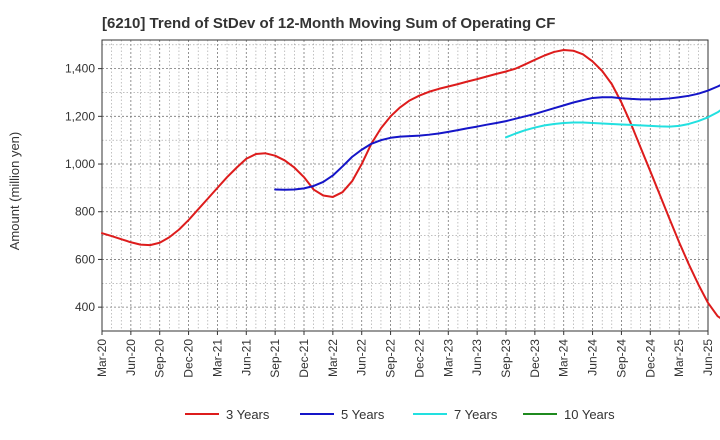 This screenshot has width=720, height=440. What do you see at coordinates (363, 414) in the screenshot?
I see `legend-label-5-years: 5 Years` at bounding box center [363, 414].